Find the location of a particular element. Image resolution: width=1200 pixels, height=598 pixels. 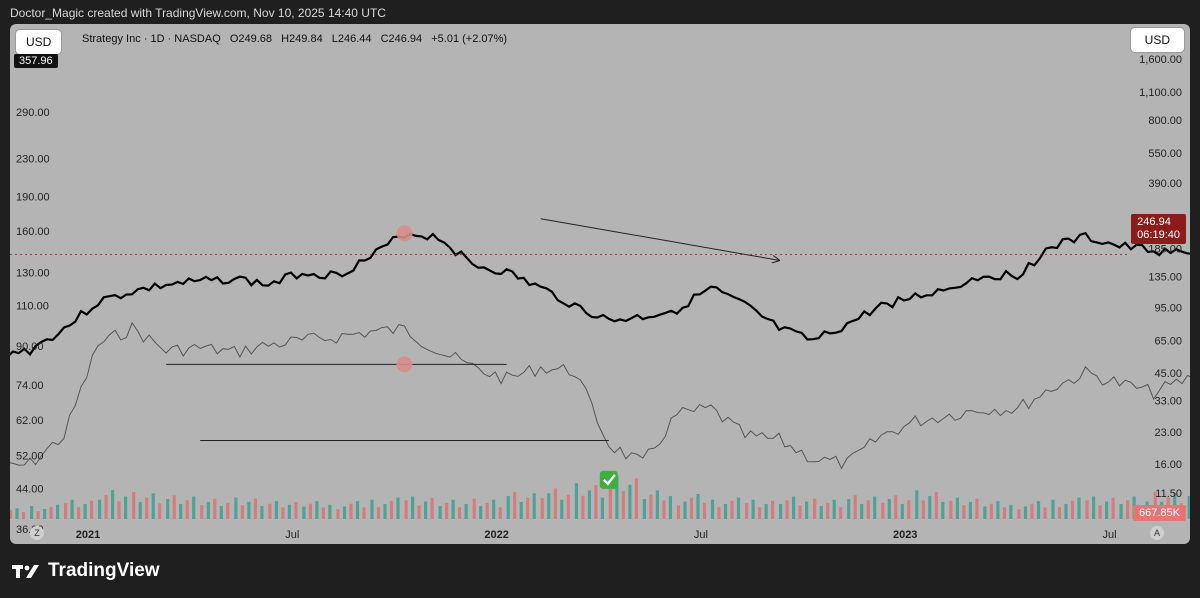

trend-arrow is located at coordinates (659, 239).